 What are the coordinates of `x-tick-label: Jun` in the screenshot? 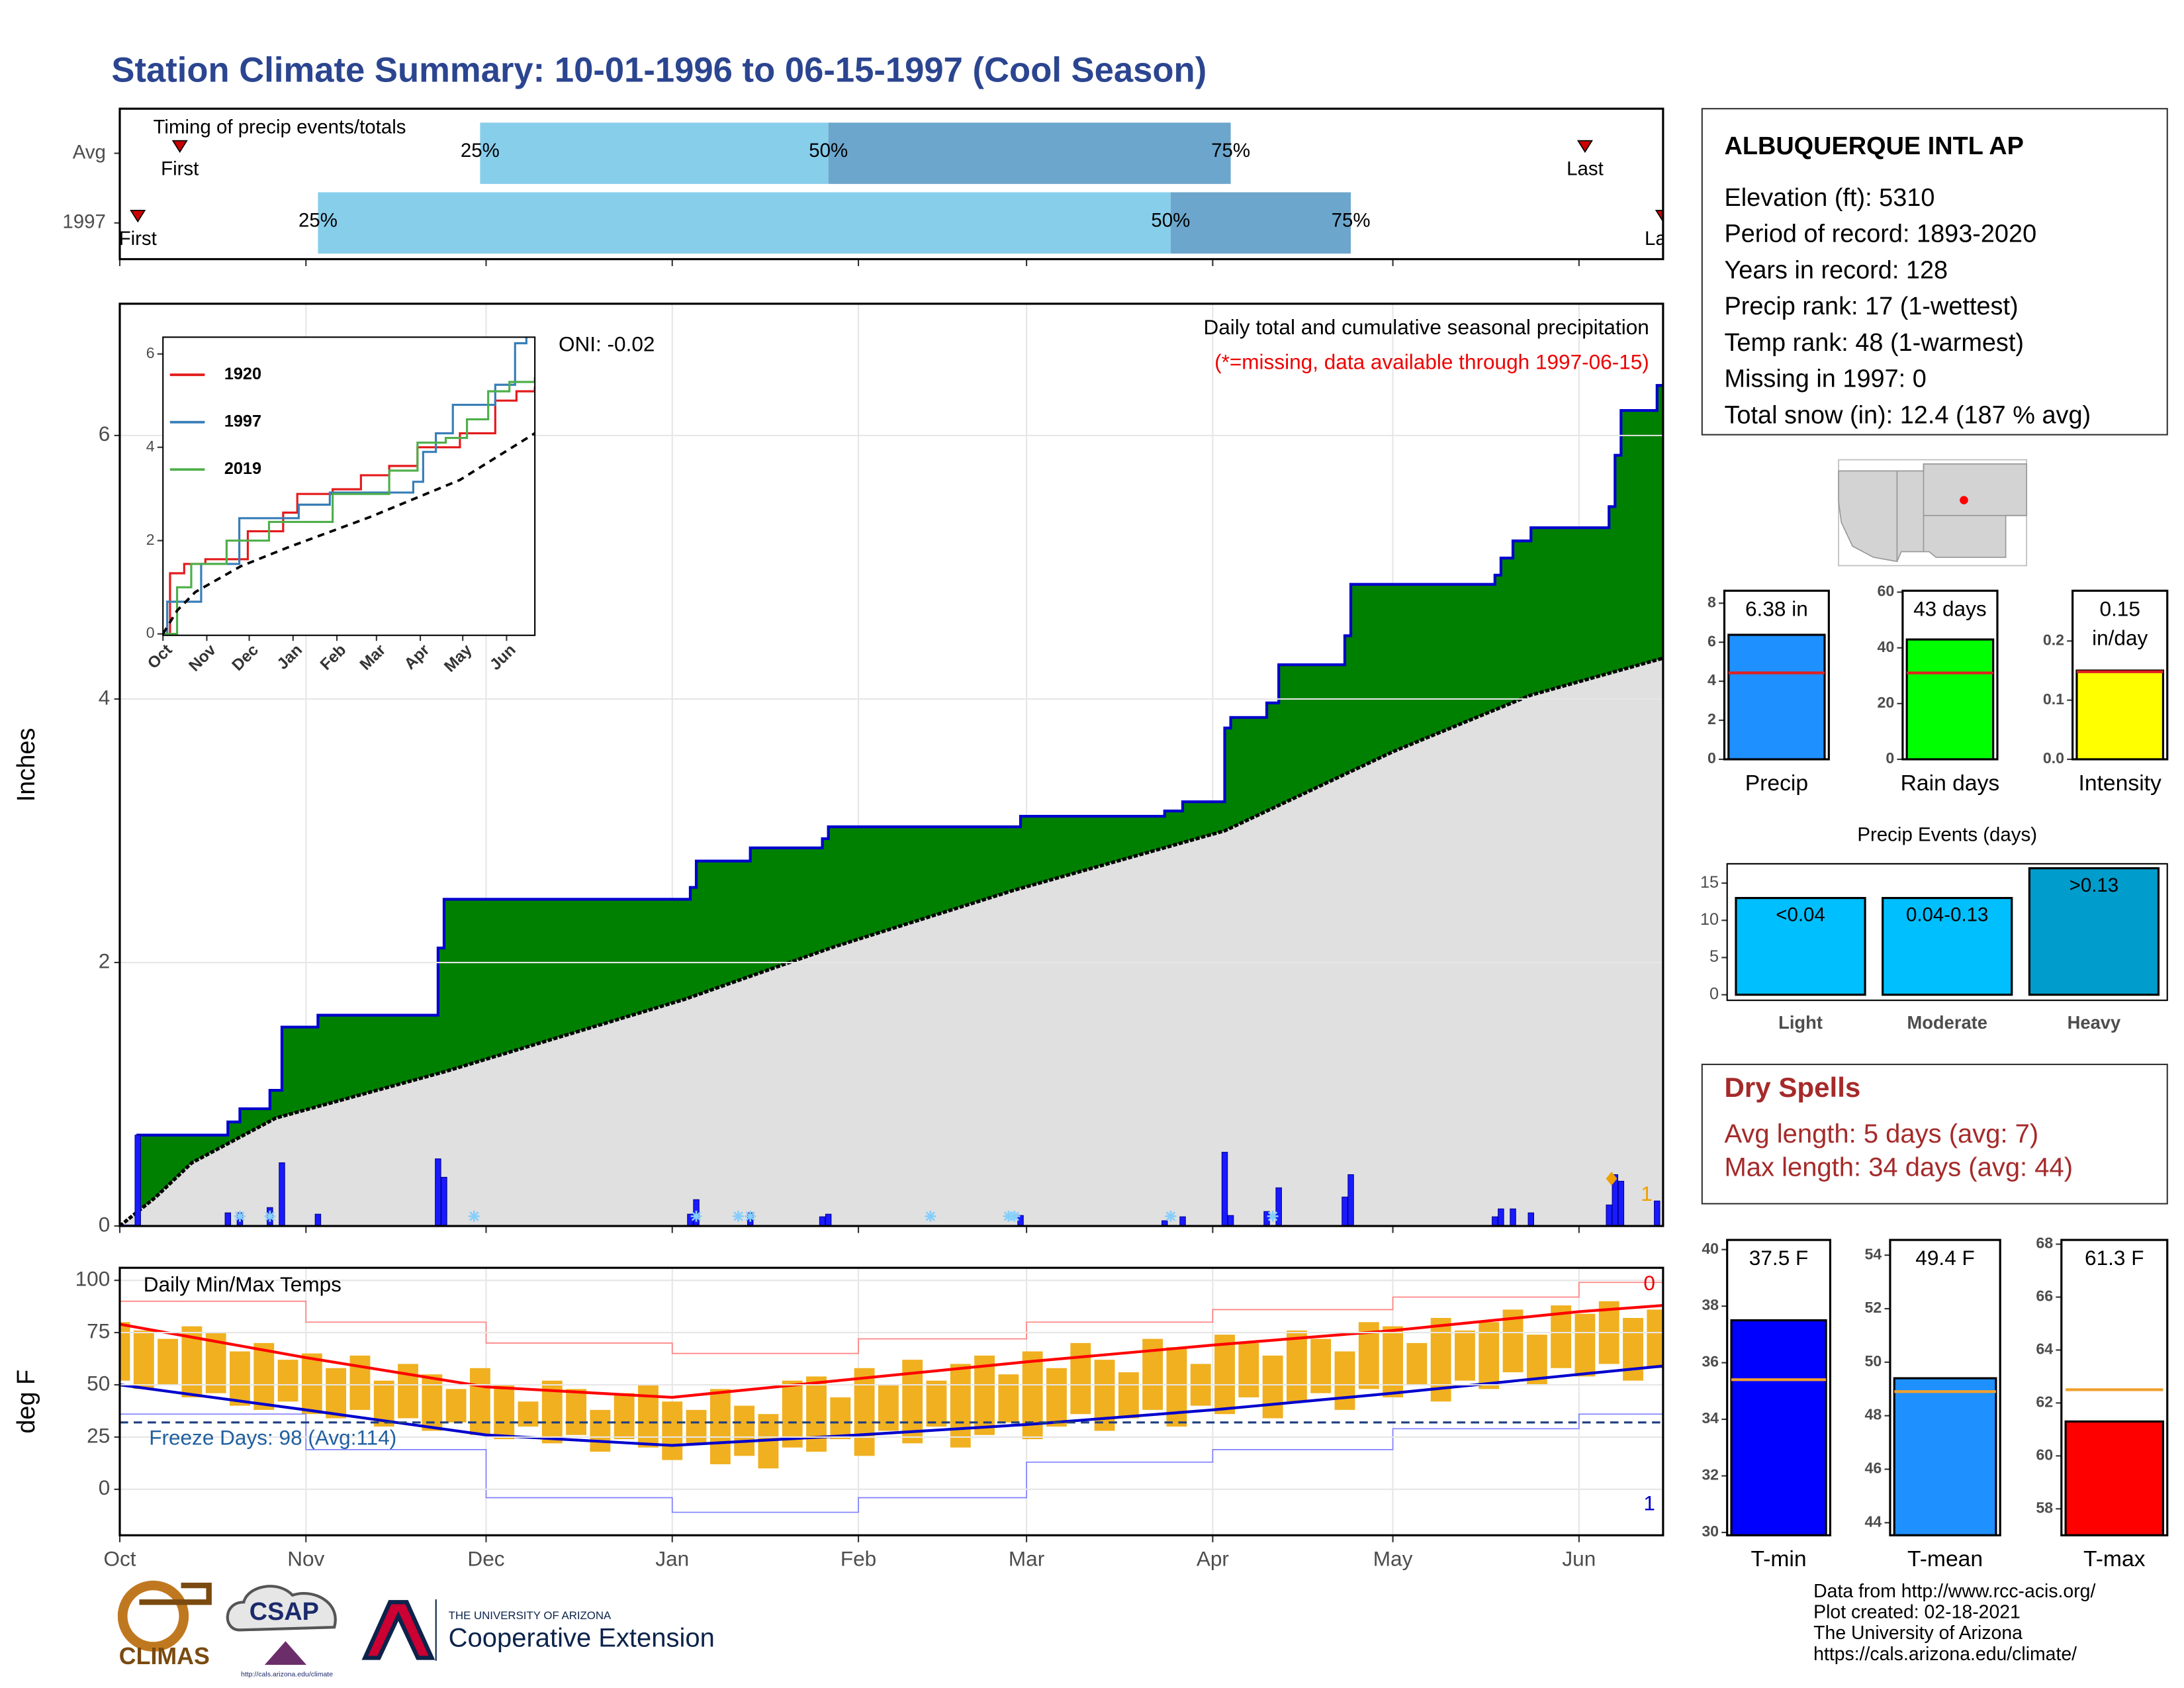 It's located at (1579, 1559).